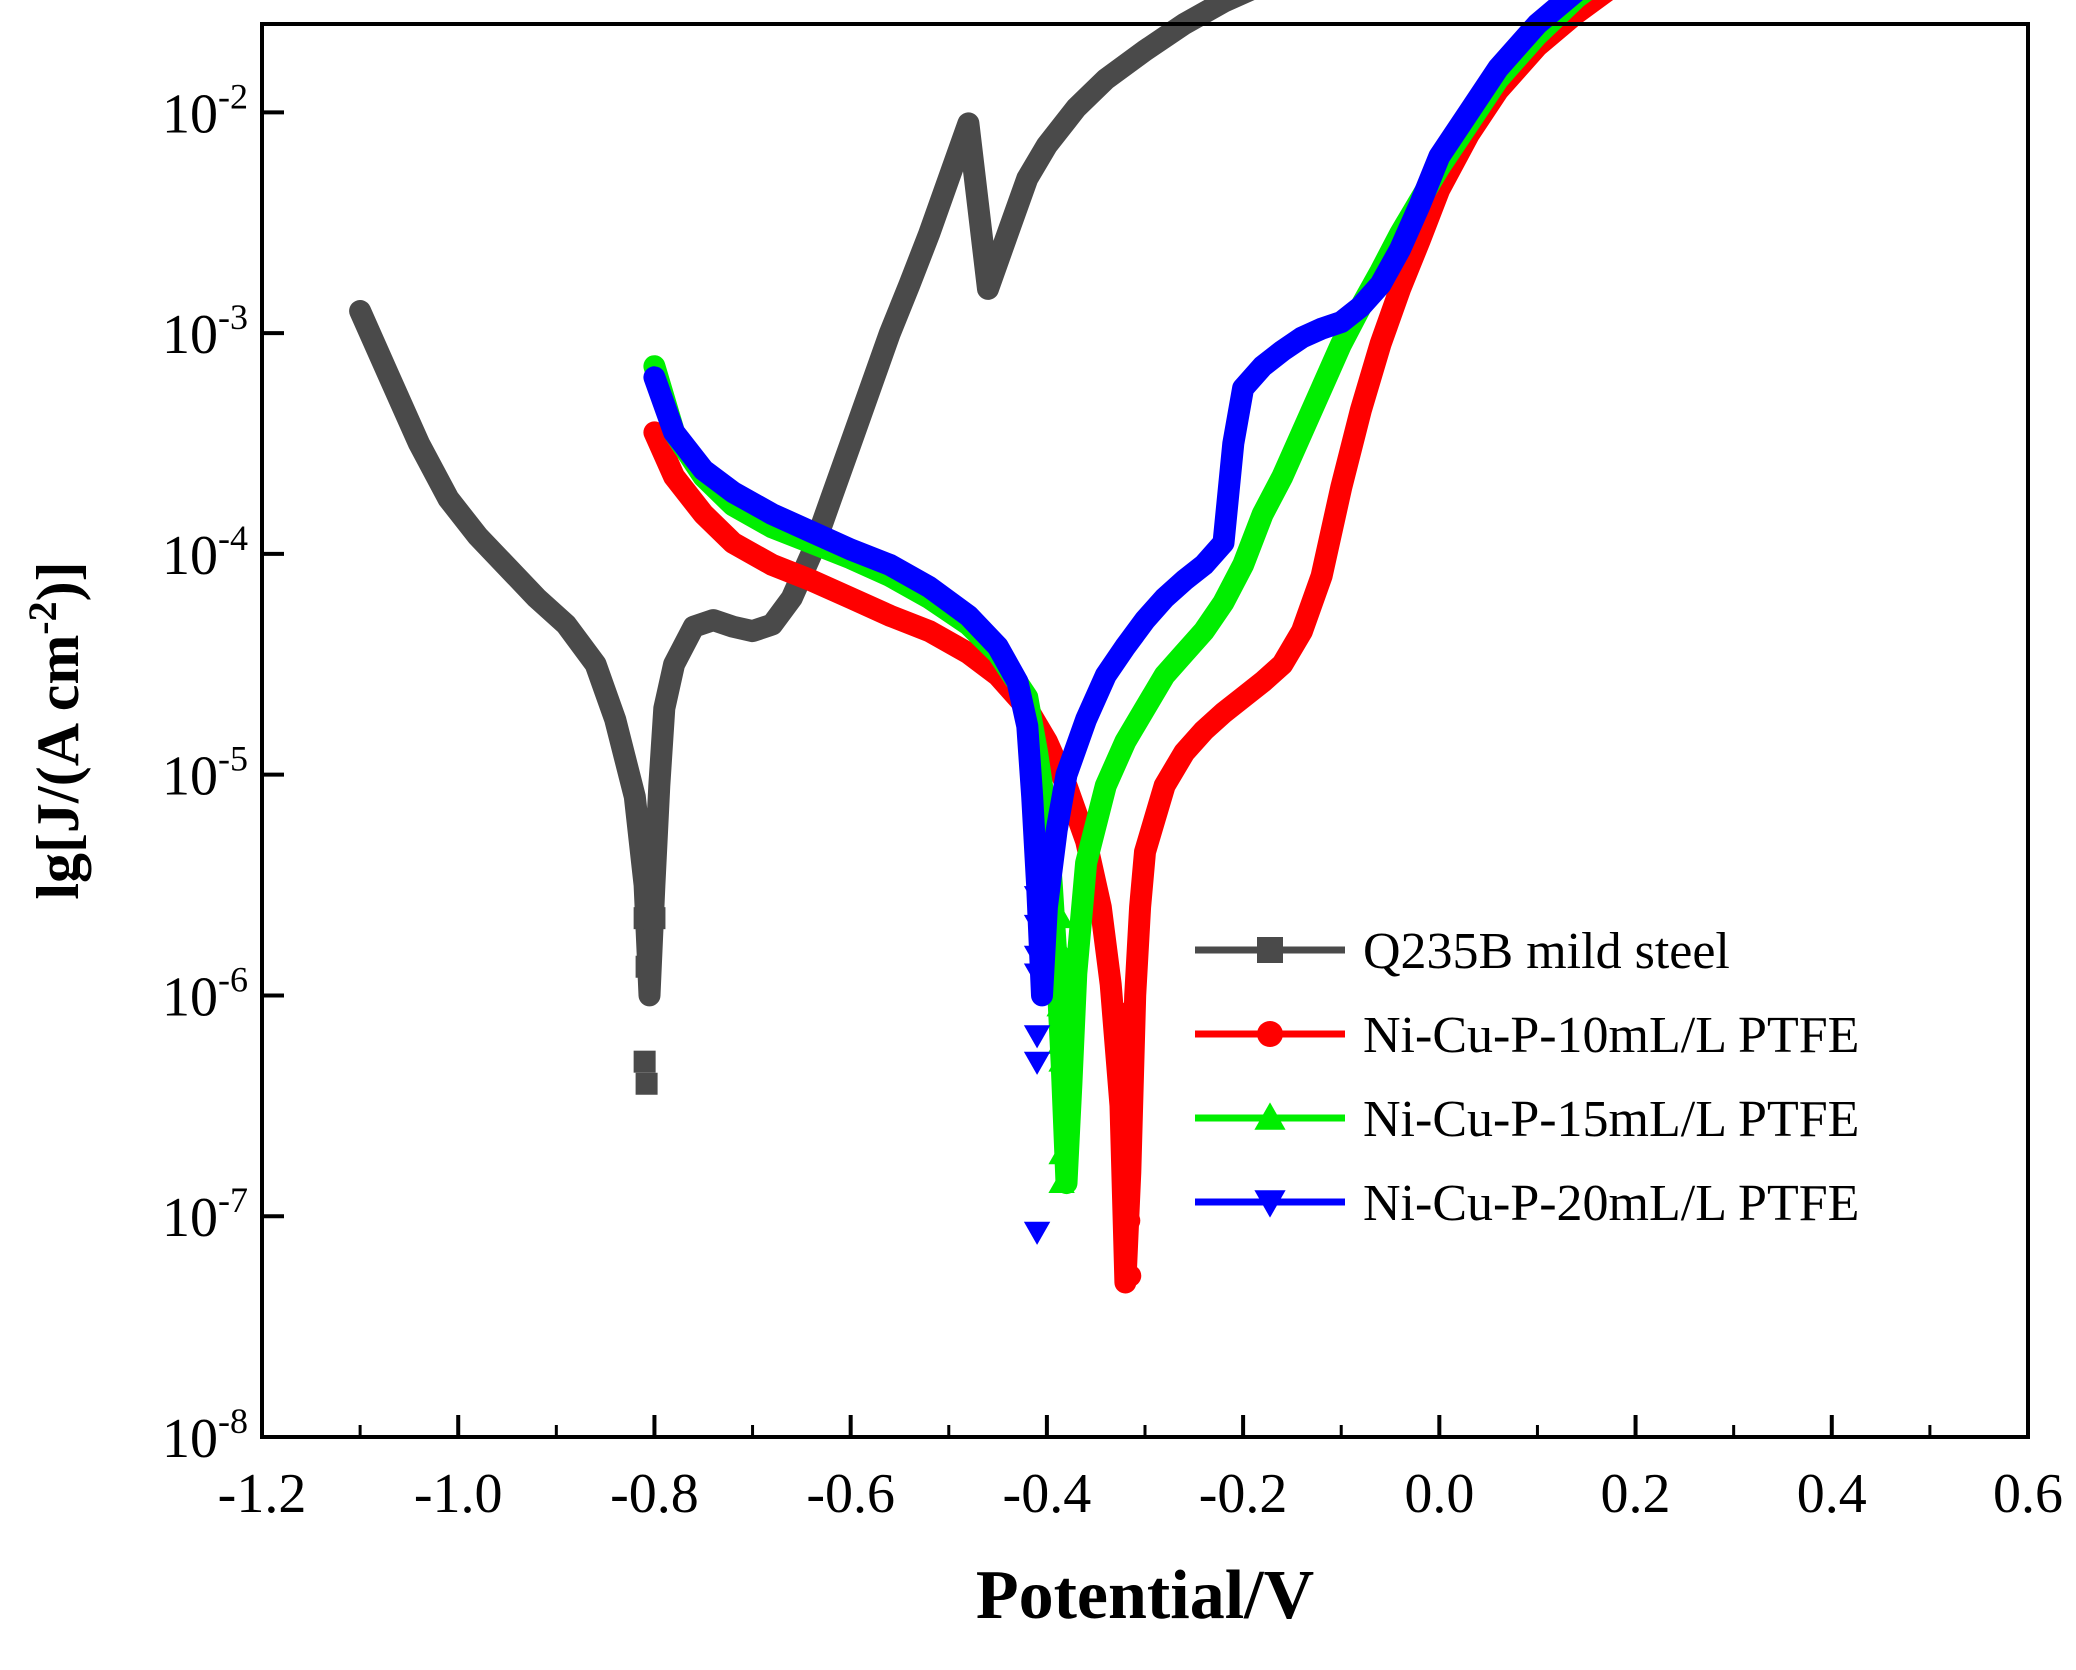 The width and height of the screenshot is (2076, 1670). I want to click on x-tick-label: -0.2, so click(1243, 1494).